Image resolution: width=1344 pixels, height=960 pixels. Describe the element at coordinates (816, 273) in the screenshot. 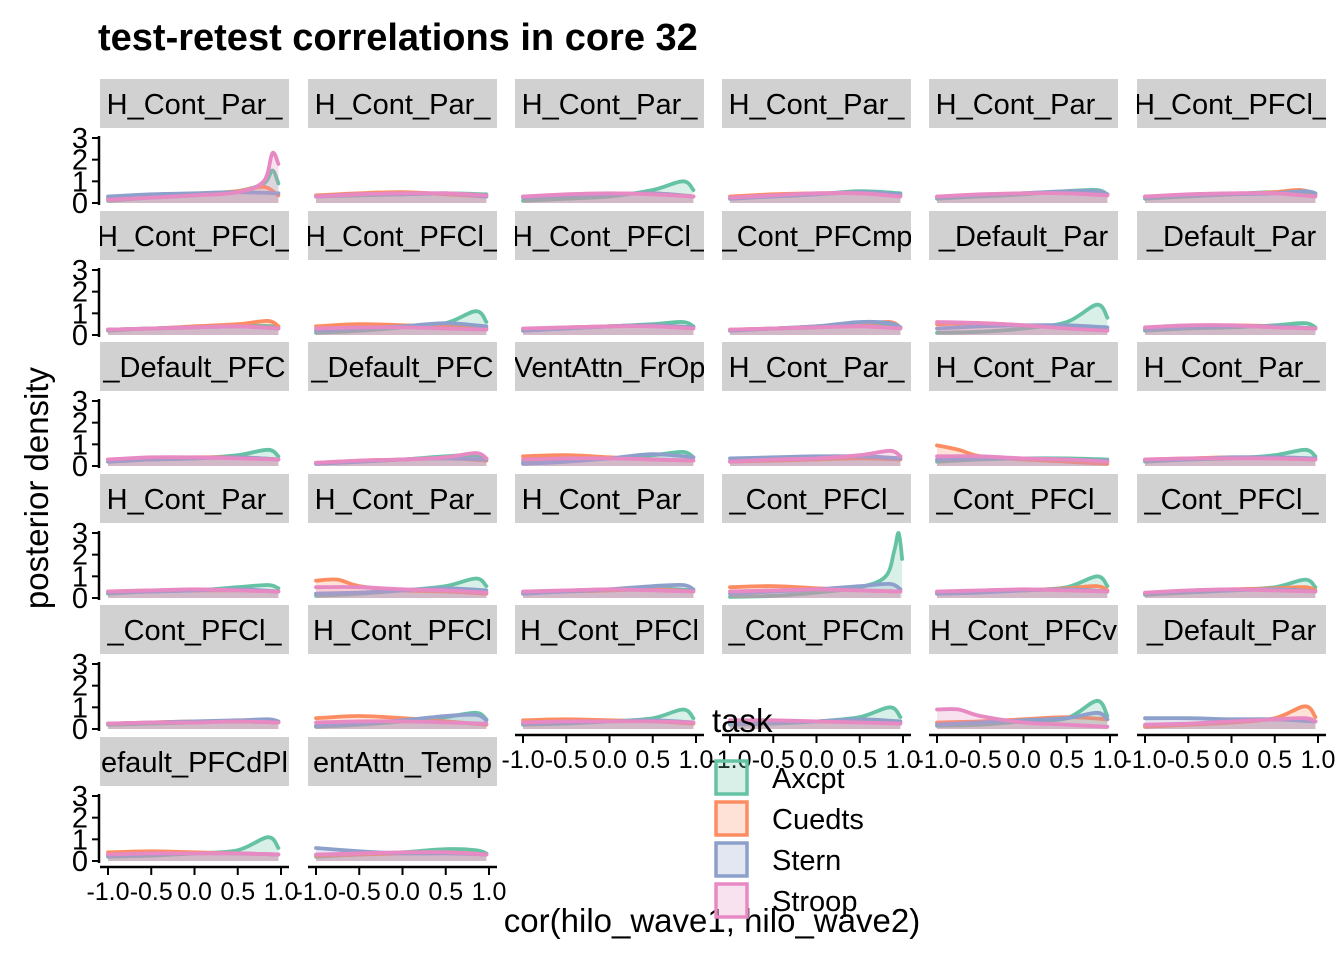

I see `facet-panel: _Cont_PFCmp` at that location.